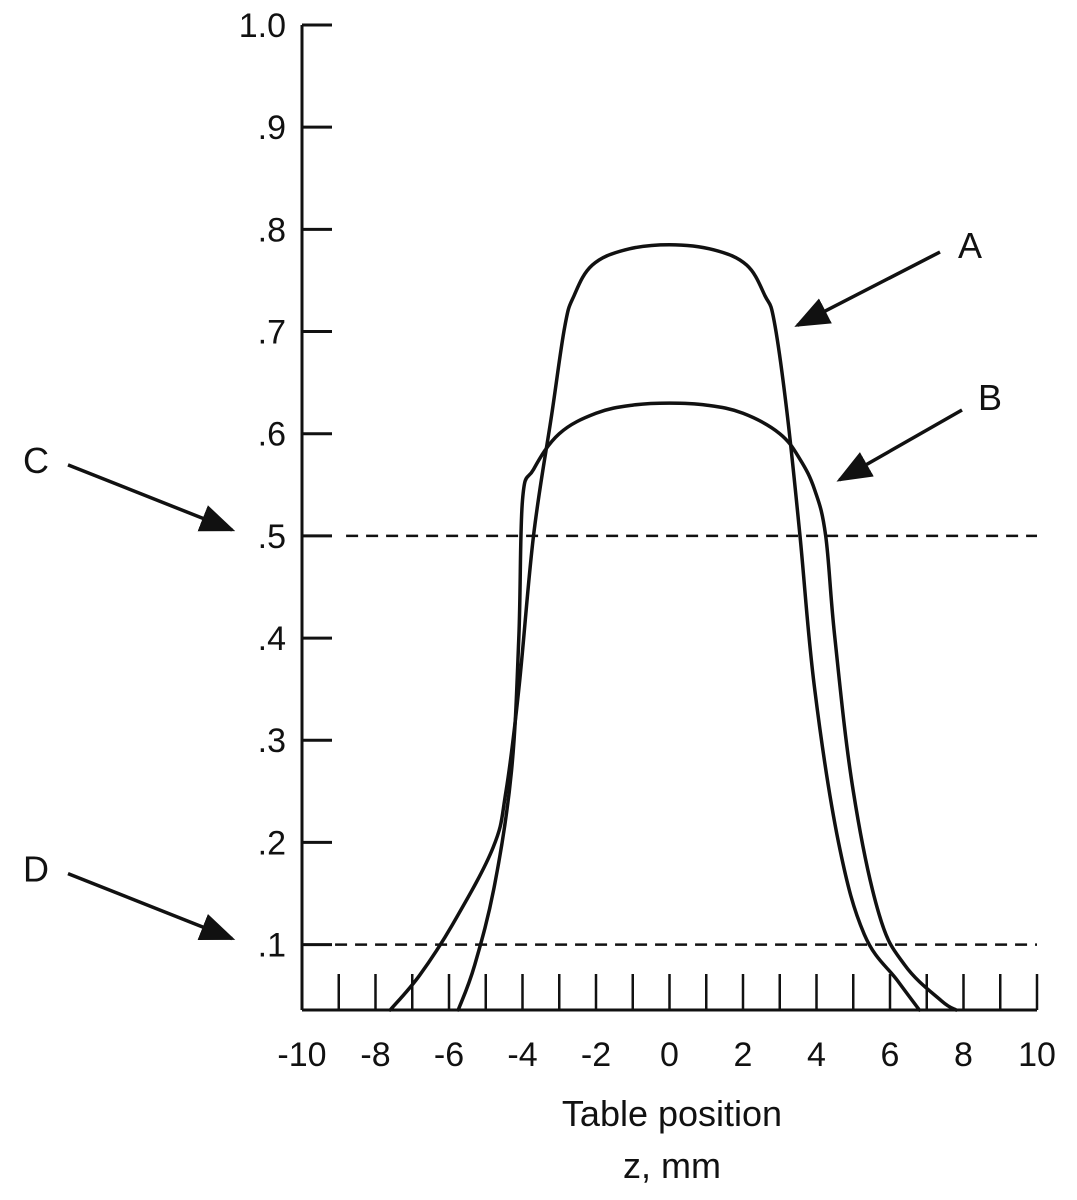  Describe the element at coordinates (272, 435) in the screenshot. I see `y-tick-label: .6` at that location.